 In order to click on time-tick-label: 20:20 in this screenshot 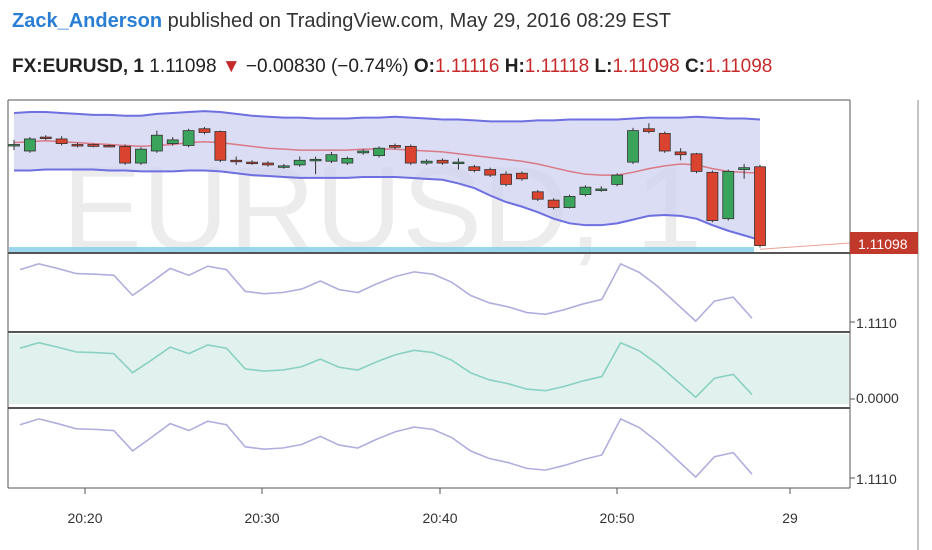, I will do `click(84, 518)`.